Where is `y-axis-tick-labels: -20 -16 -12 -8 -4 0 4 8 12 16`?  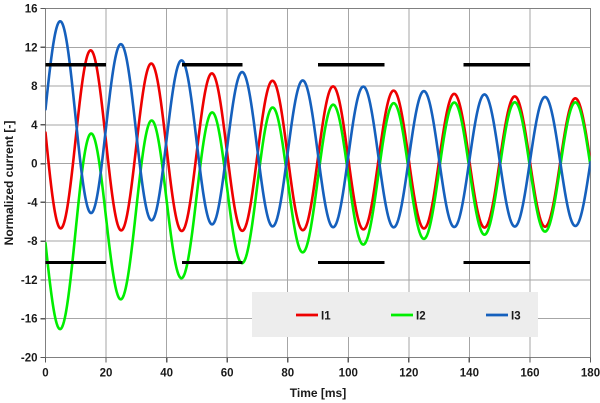 y-axis-tick-labels: -20 -16 -12 -8 -4 0 4 8 12 16 is located at coordinates (29, 184).